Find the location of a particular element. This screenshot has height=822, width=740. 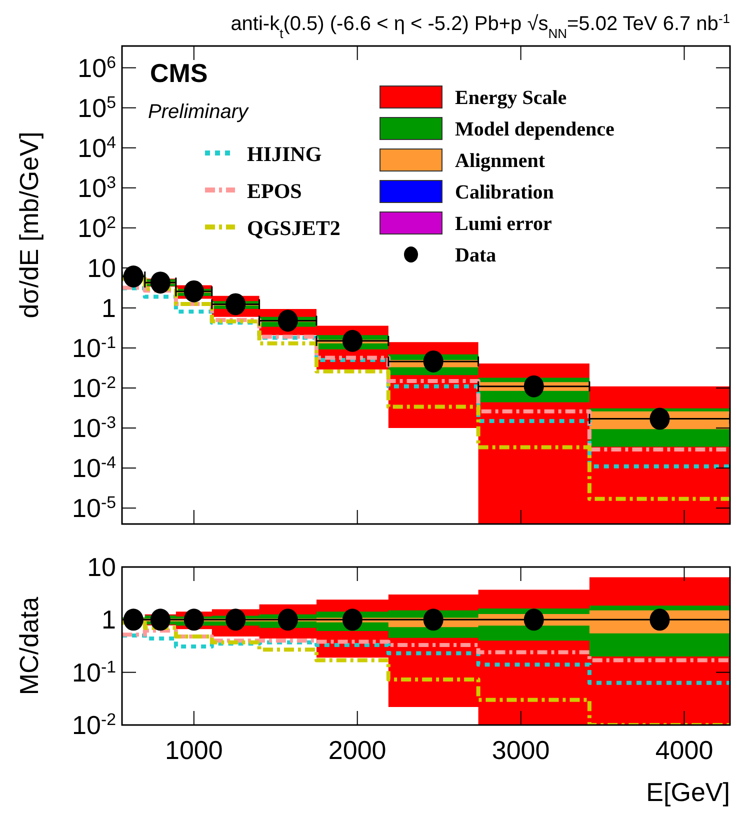

legend-label: EPOS is located at coordinates (274, 191).